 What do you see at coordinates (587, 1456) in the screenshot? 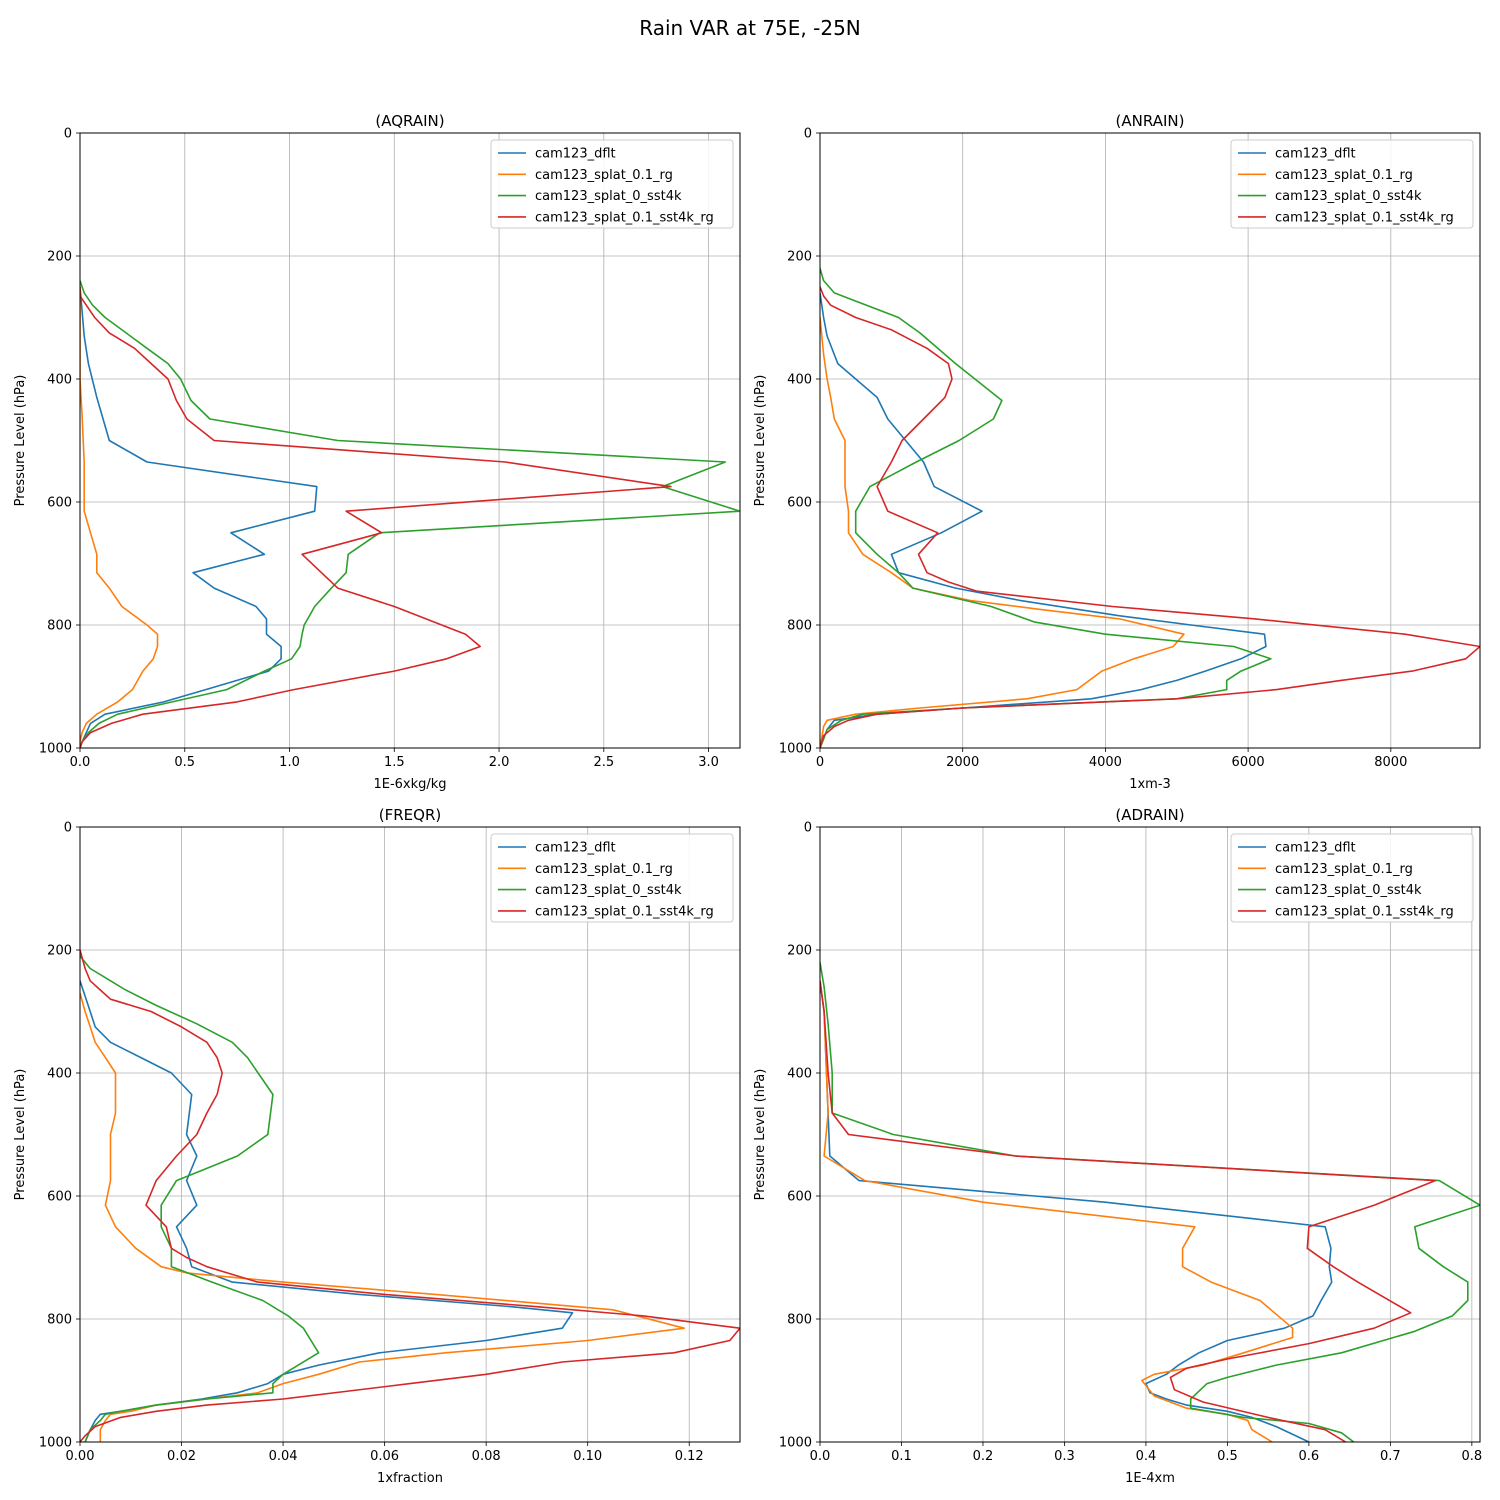
I see `x-tick-label: 0.10` at bounding box center [587, 1456].